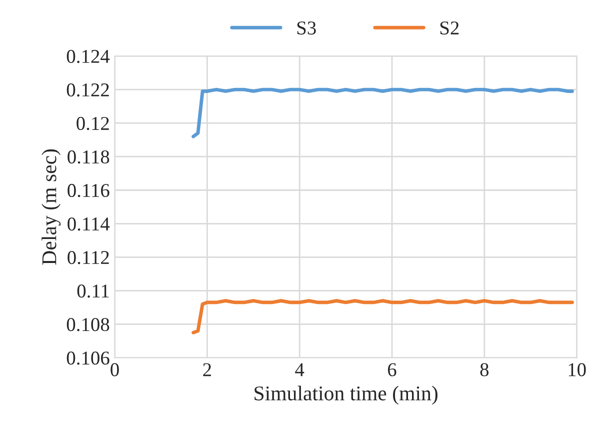 The width and height of the screenshot is (604, 431). I want to click on y-tick-label: 0.106, so click(88, 358).